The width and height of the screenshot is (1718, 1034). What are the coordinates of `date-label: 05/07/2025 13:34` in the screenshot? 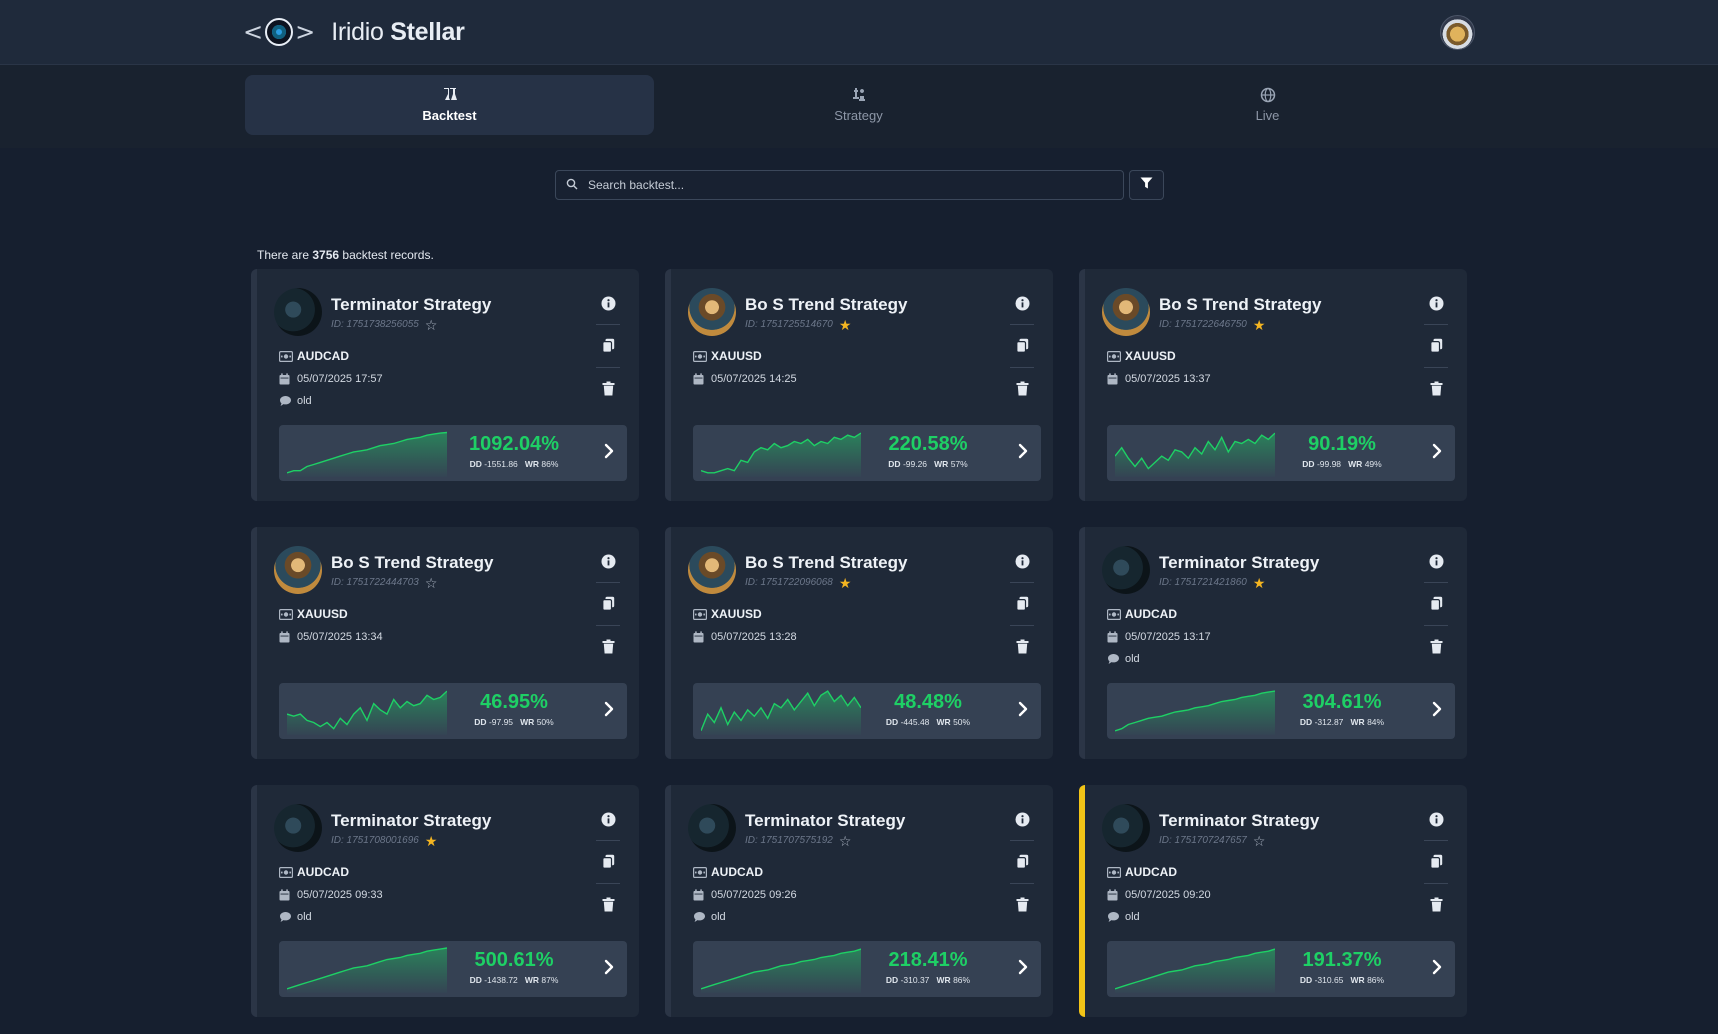 It's located at (340, 637).